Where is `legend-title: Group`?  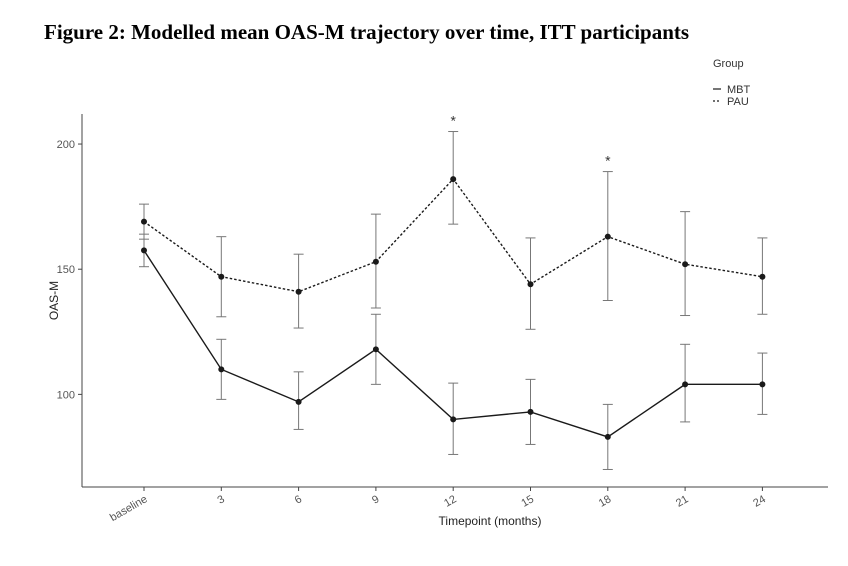 legend-title: Group is located at coordinates (728, 64).